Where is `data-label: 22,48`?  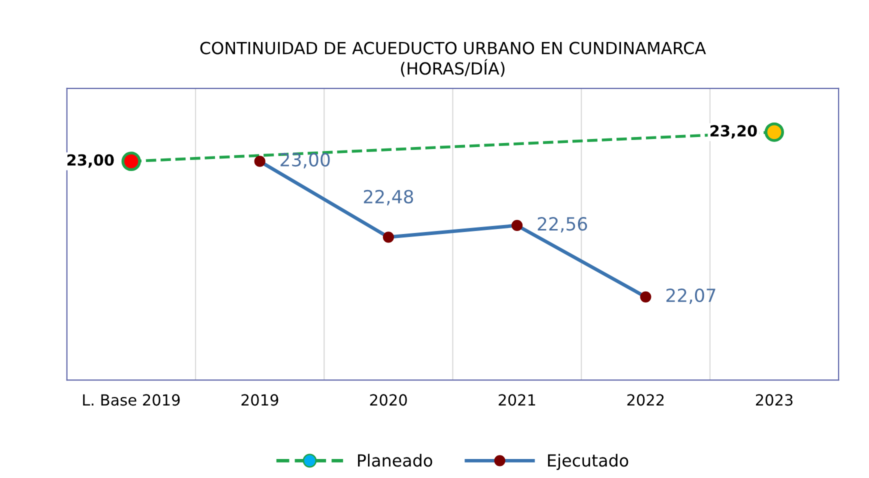
data-label: 22,48 is located at coordinates (389, 198).